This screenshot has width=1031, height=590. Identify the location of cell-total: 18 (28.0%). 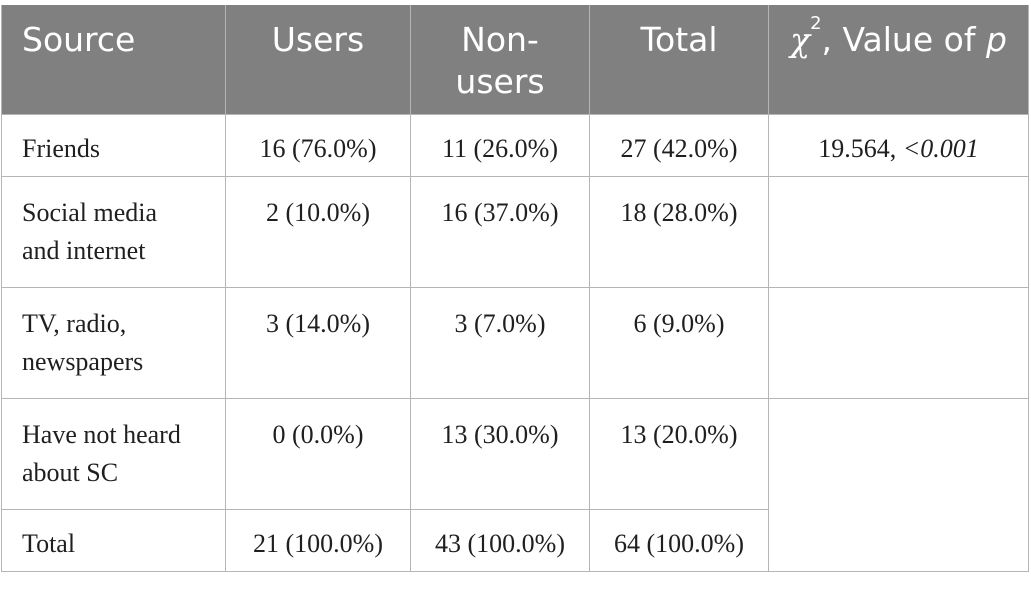
(679, 231).